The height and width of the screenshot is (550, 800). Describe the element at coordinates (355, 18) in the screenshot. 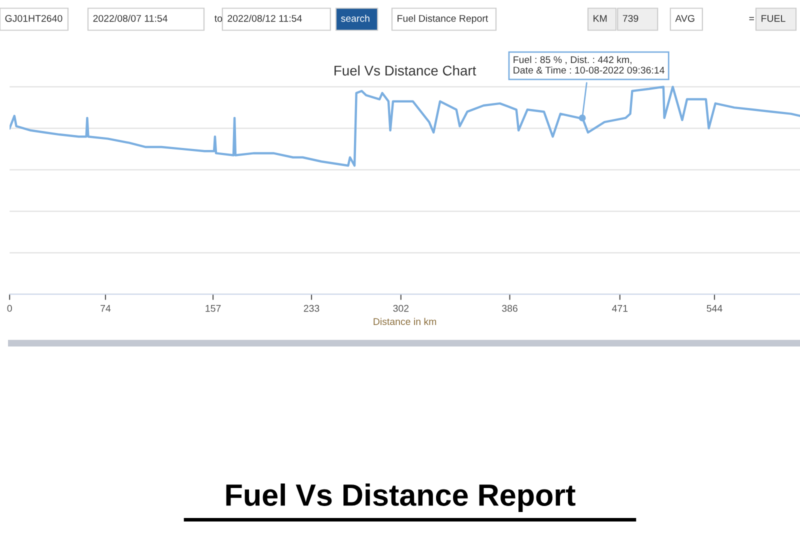

I see `text: search` at that location.